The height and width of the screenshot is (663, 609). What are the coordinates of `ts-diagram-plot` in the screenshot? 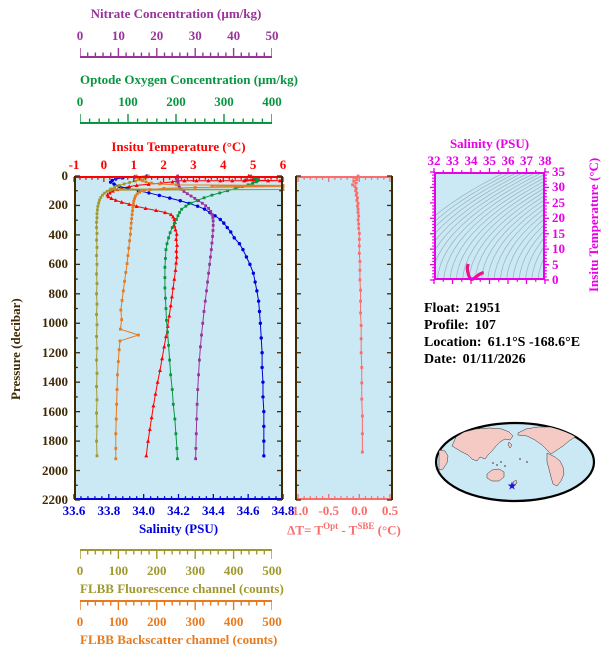 It's located at (489, 226).